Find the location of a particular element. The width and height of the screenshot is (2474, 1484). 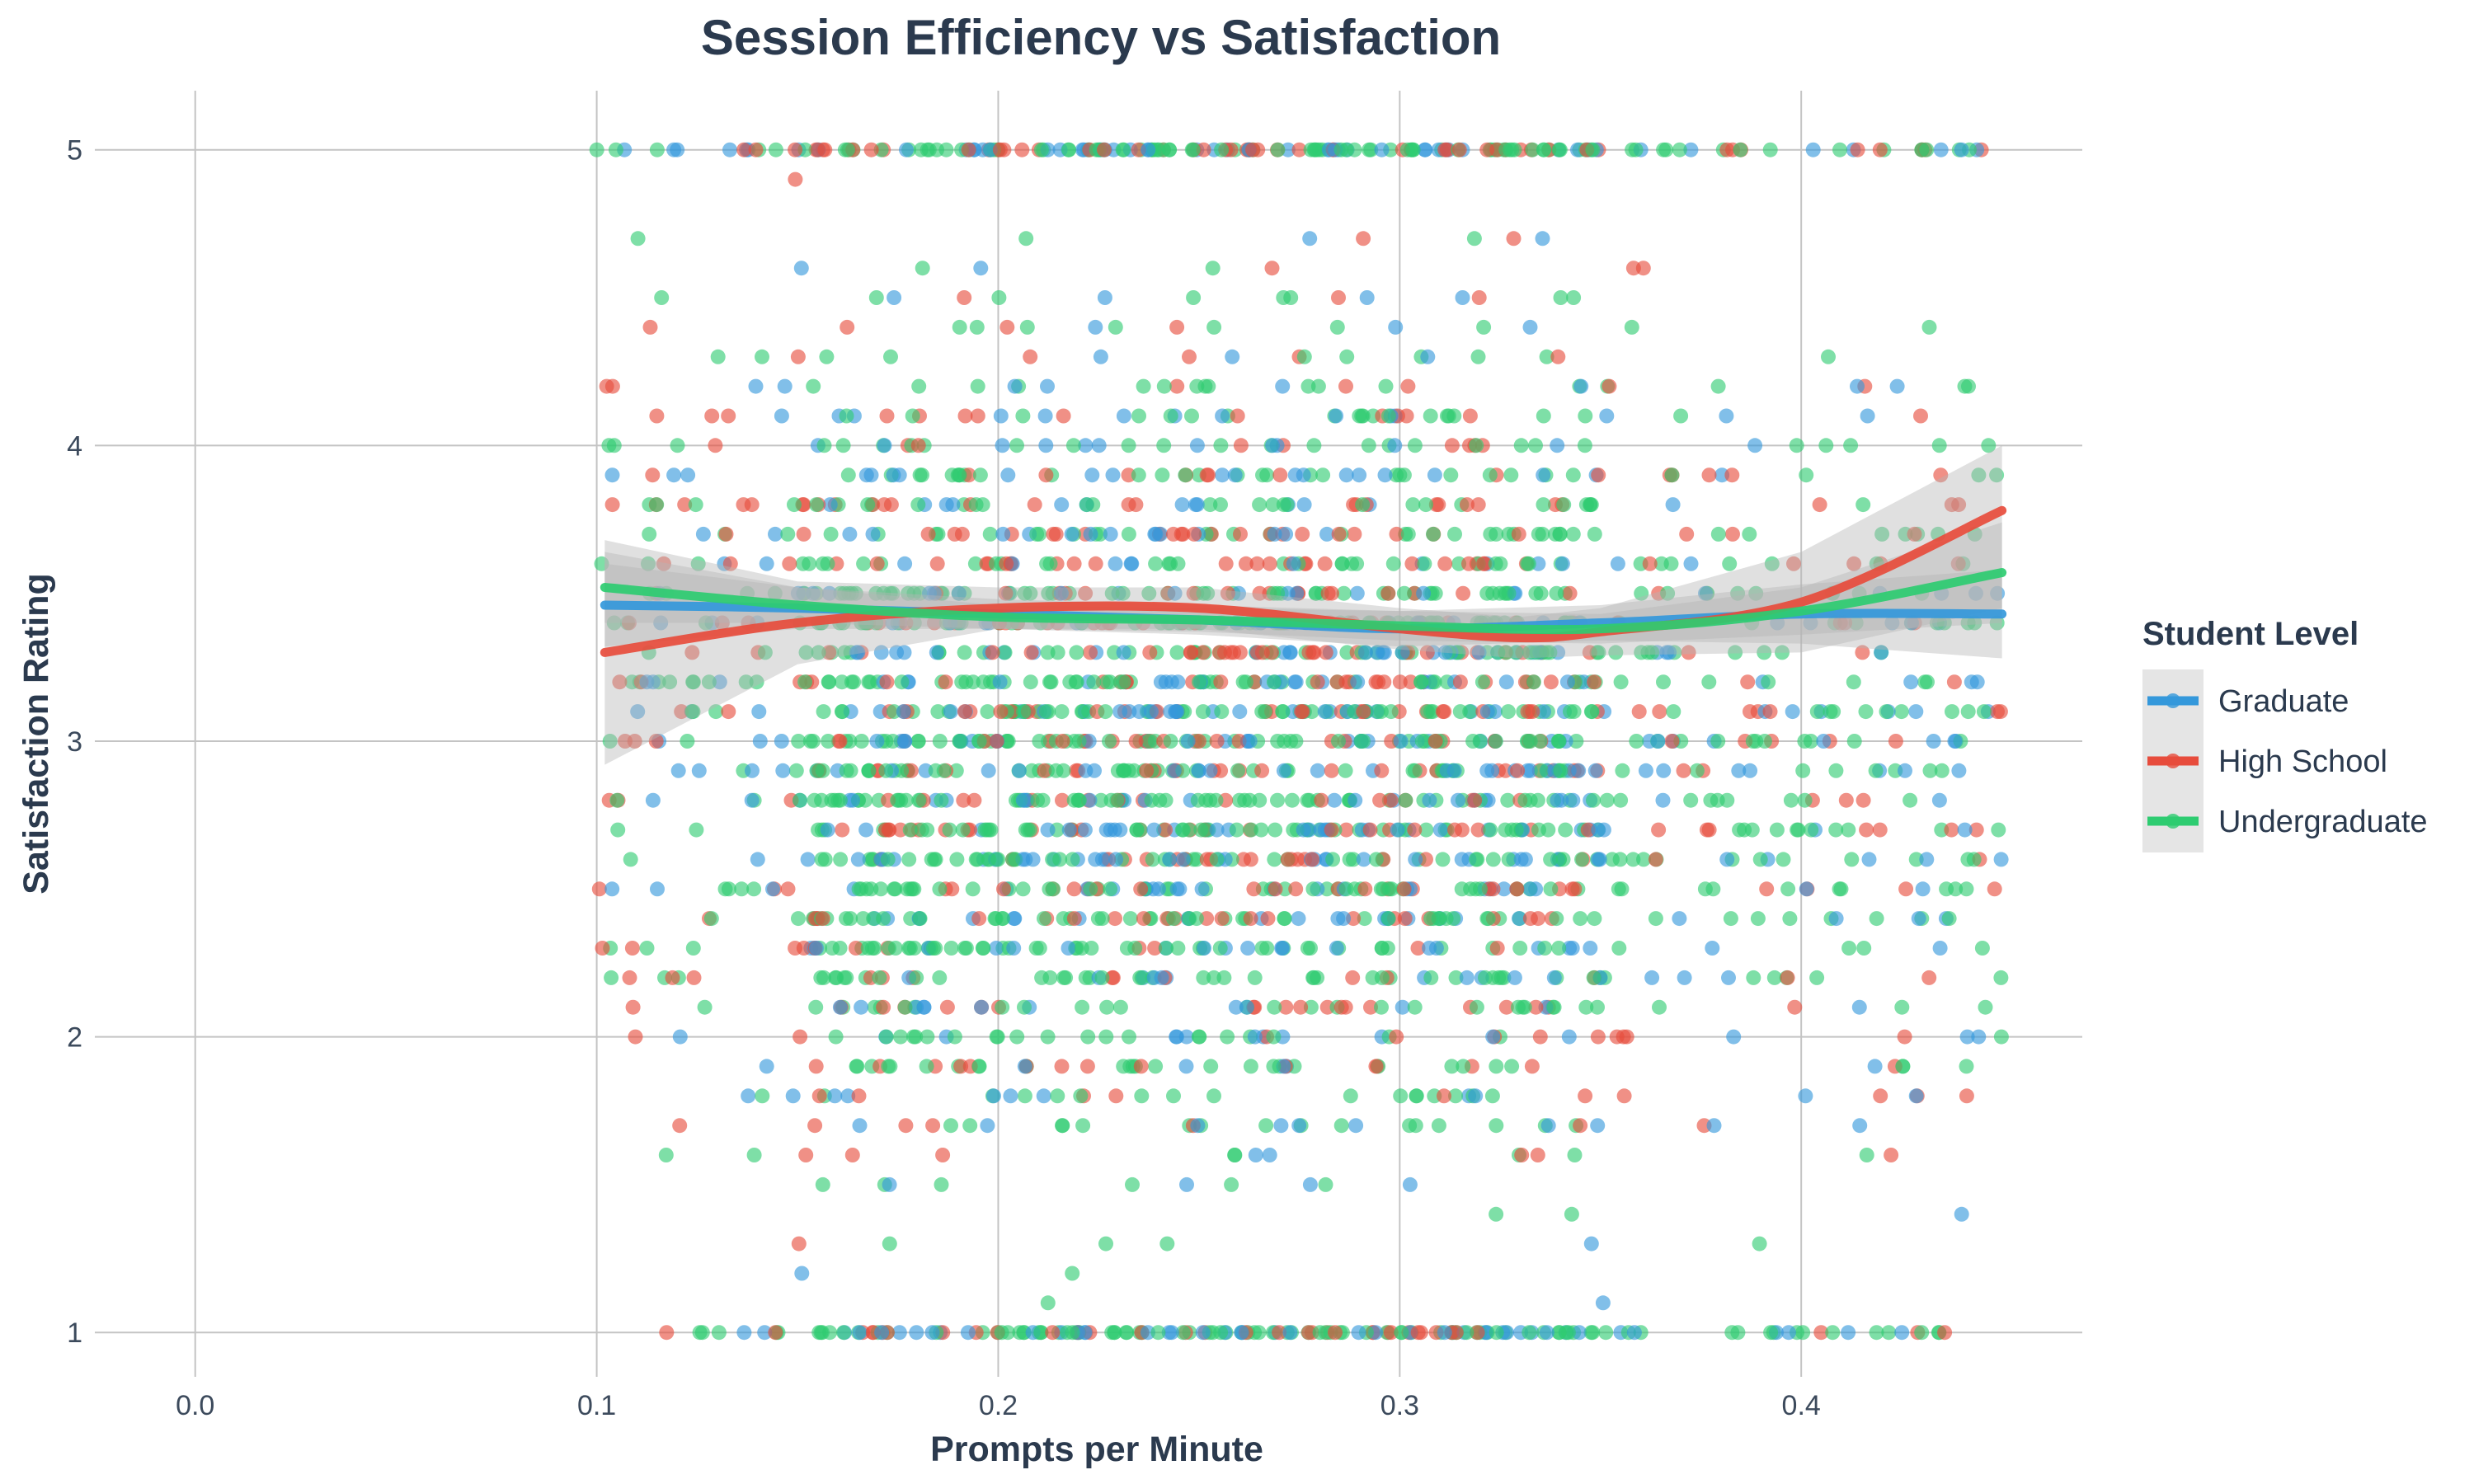

legend-label: Graduate is located at coordinates (2283, 701).